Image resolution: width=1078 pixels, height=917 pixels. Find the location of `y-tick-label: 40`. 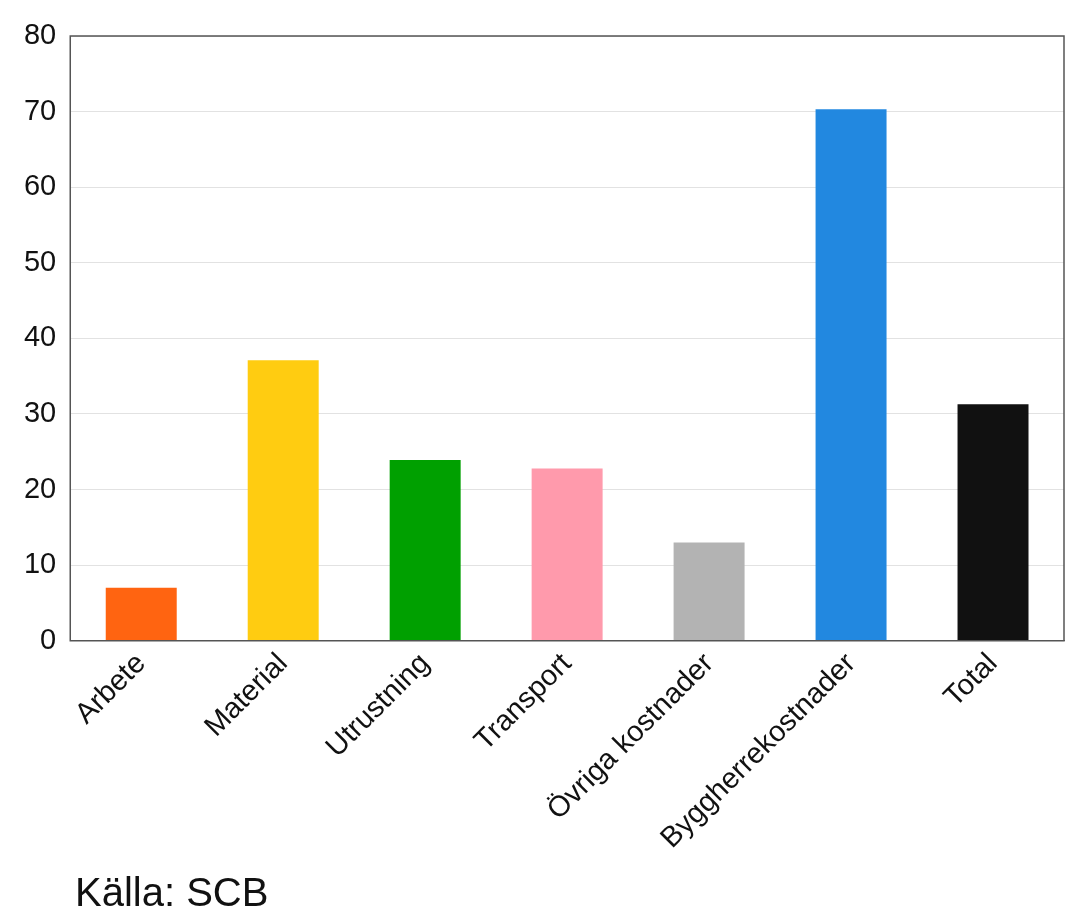

y-tick-label: 40 is located at coordinates (40, 336).